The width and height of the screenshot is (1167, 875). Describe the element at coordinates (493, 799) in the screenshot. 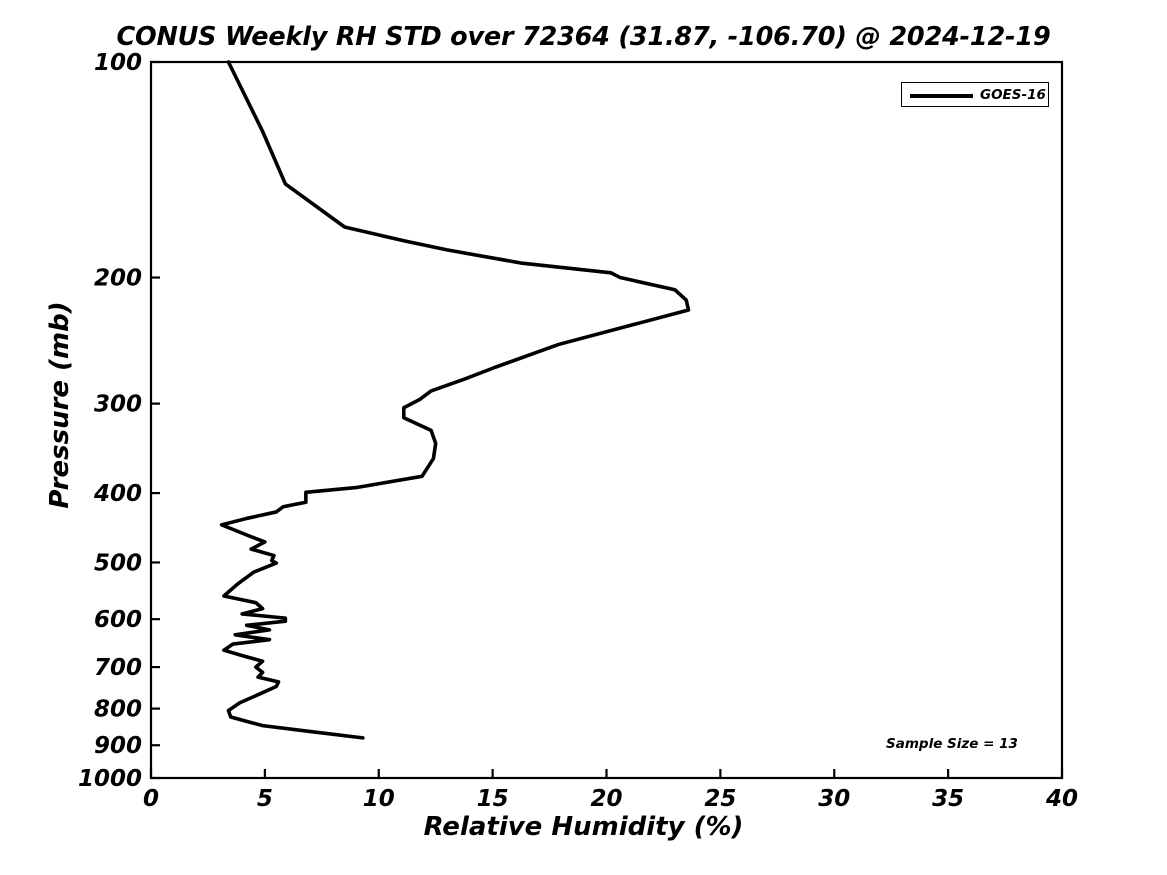

I see `x-tick-label: 15` at that location.